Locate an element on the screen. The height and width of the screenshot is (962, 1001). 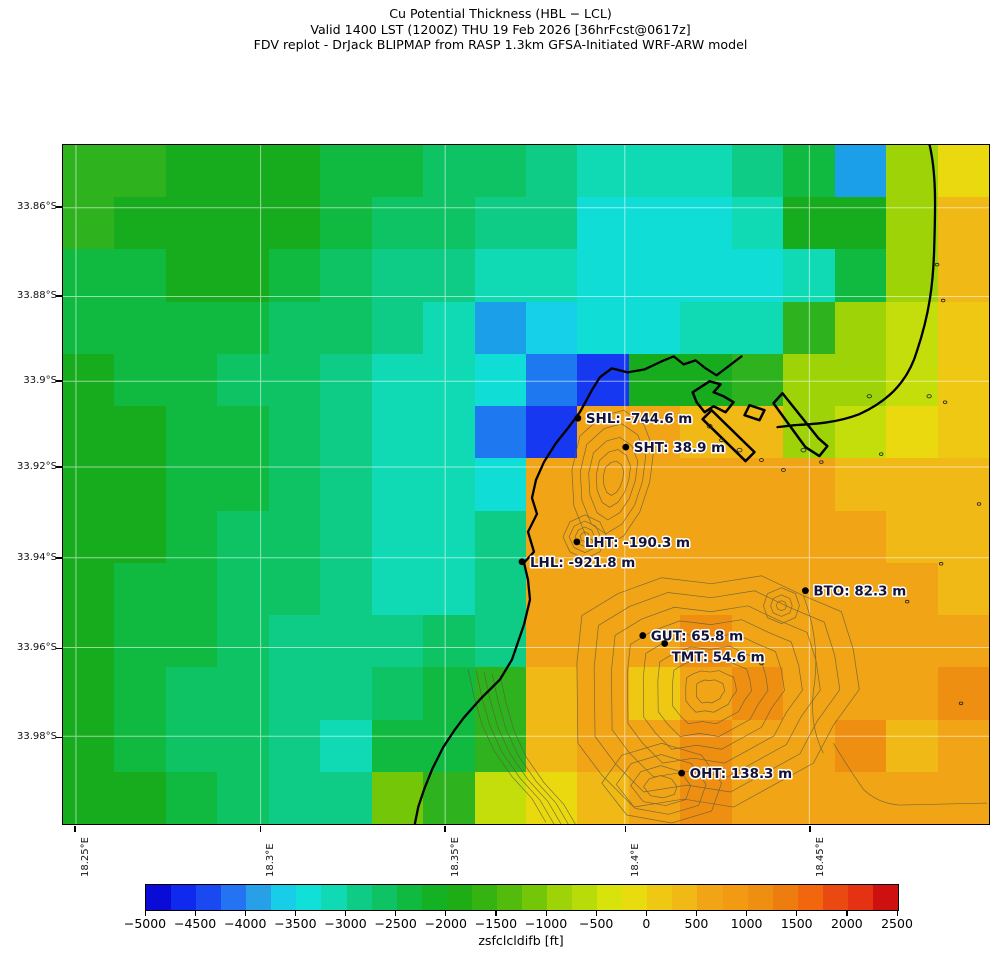
colorbar-tick-label: −4500 is located at coordinates (195, 923).